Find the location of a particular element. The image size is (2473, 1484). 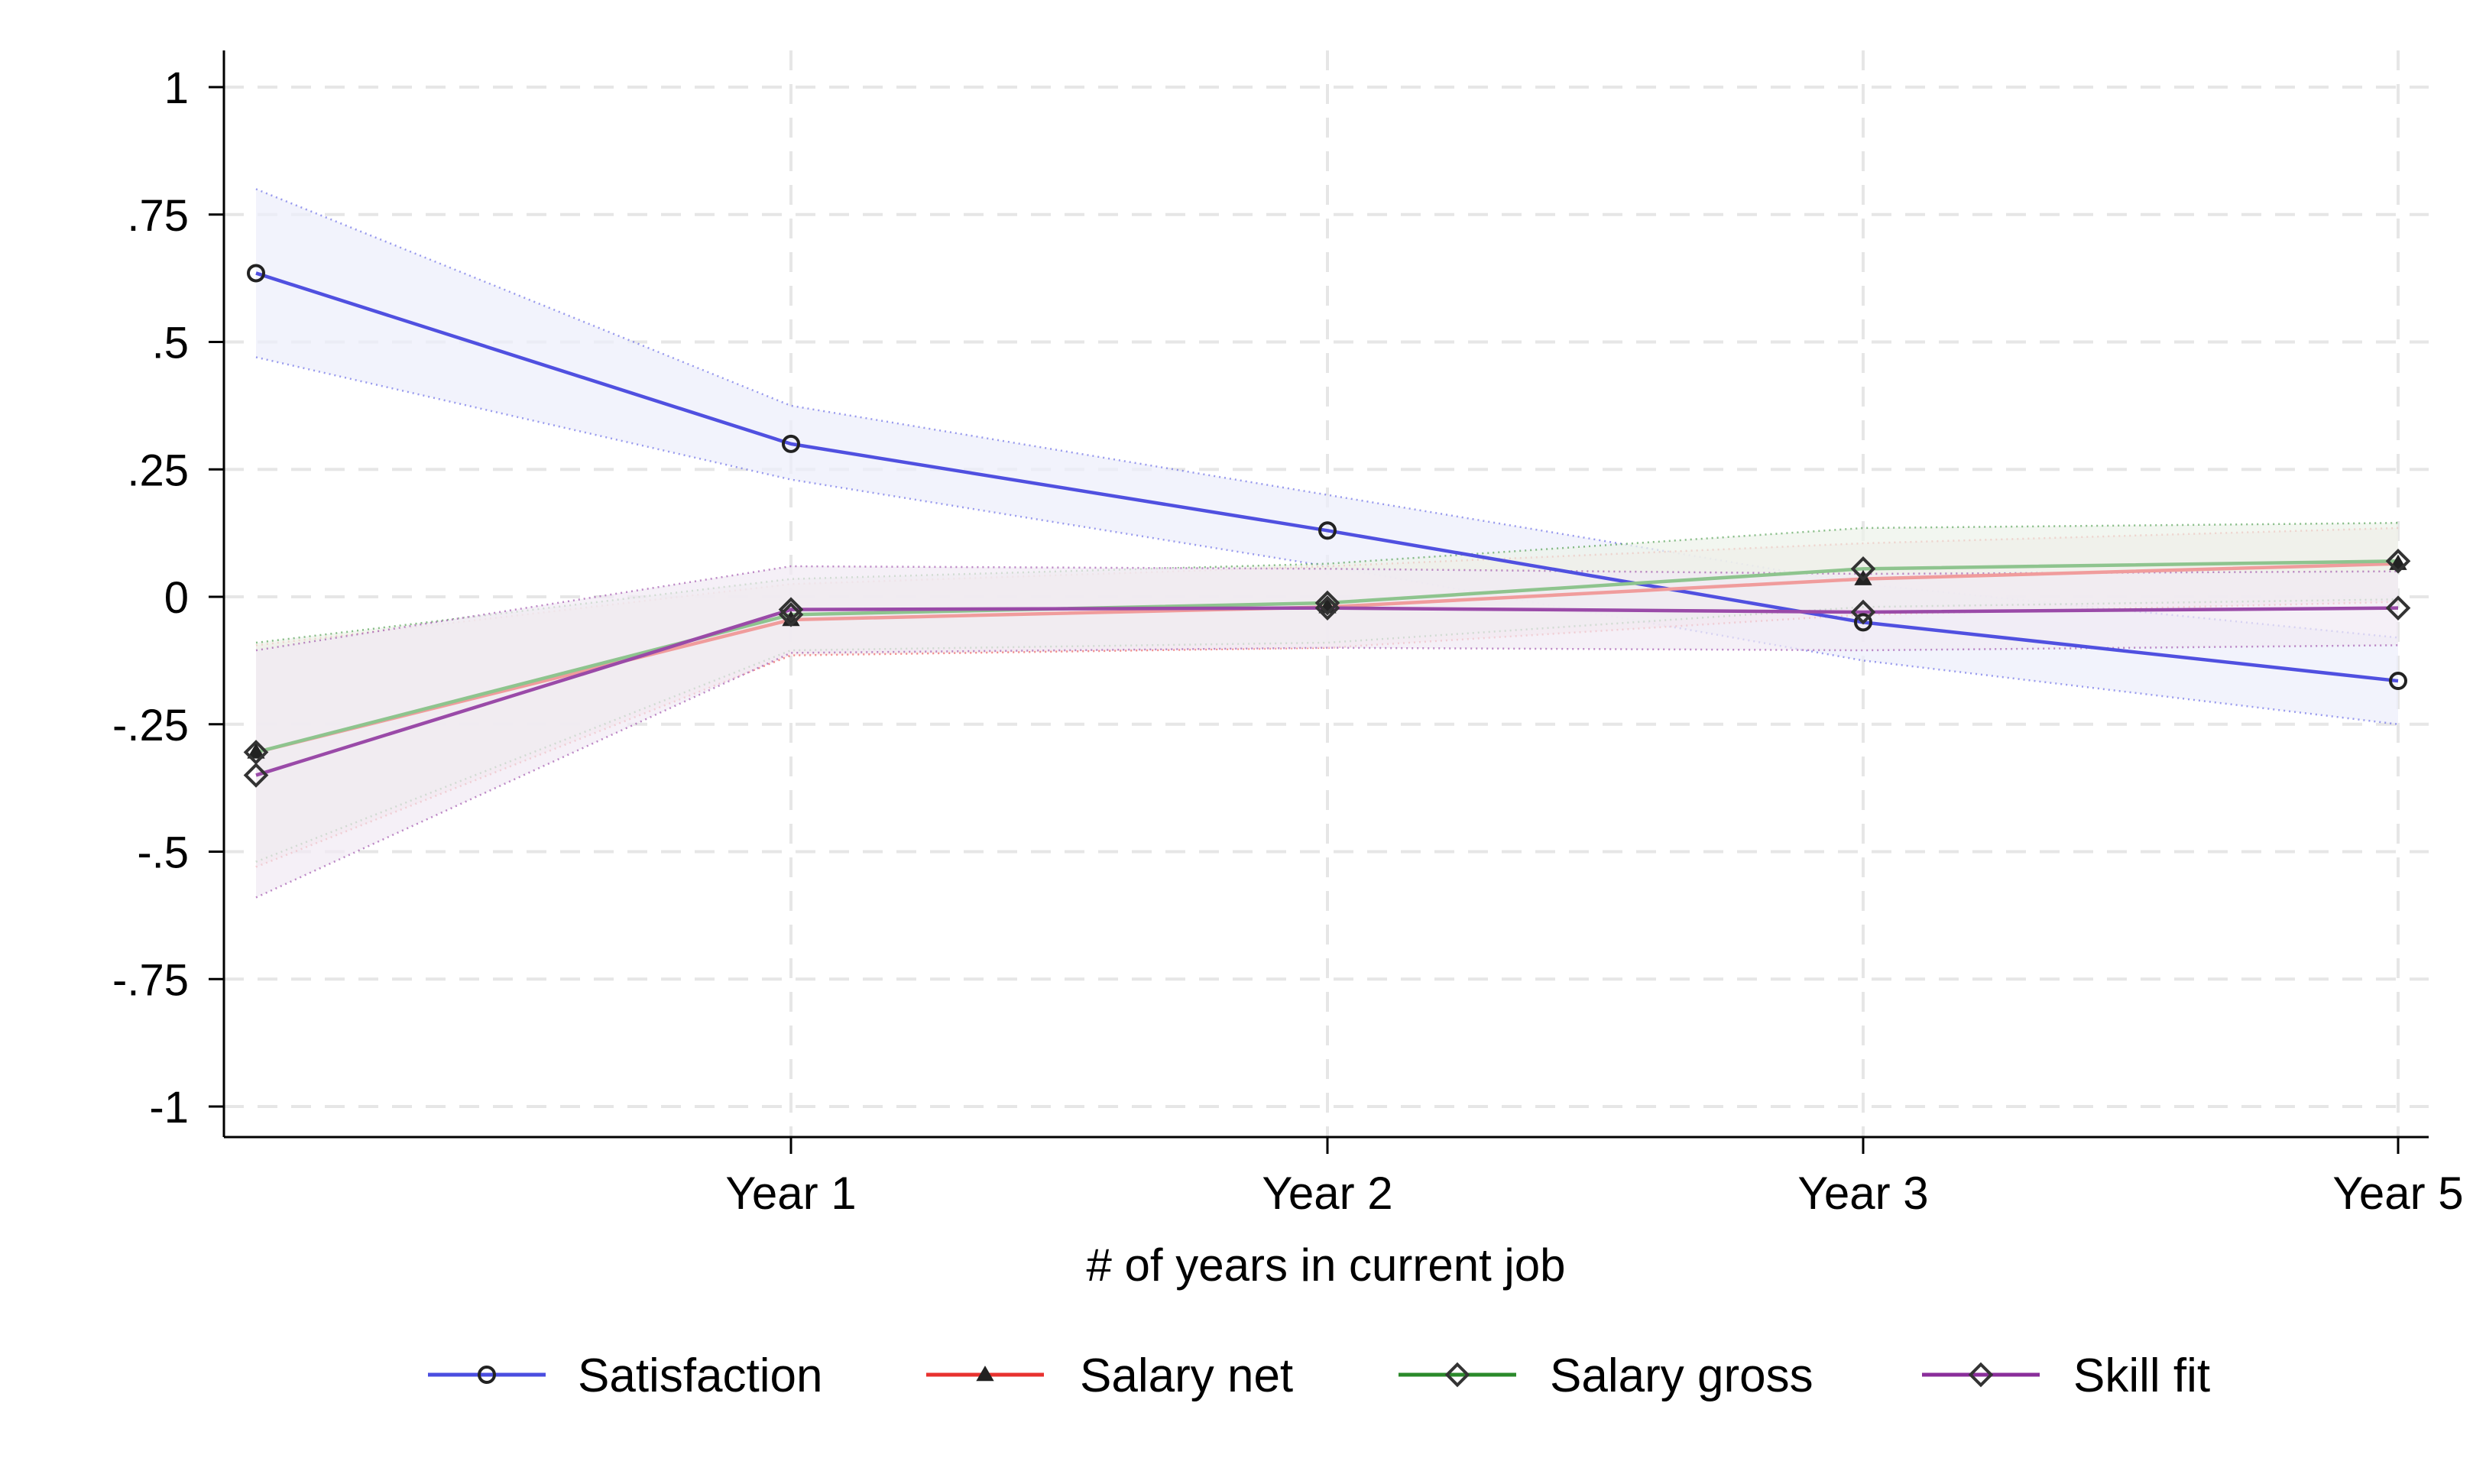

legend-label: Salary net is located at coordinates (1186, 1376).